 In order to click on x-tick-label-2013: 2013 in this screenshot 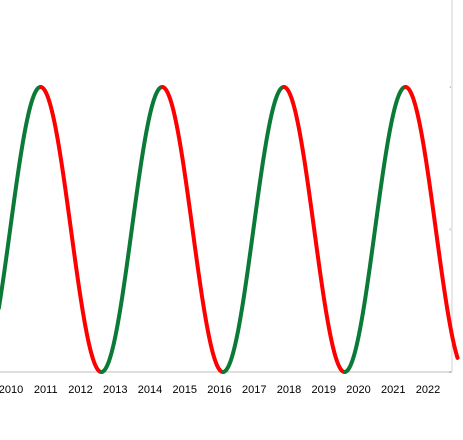, I will do `click(115, 390)`.